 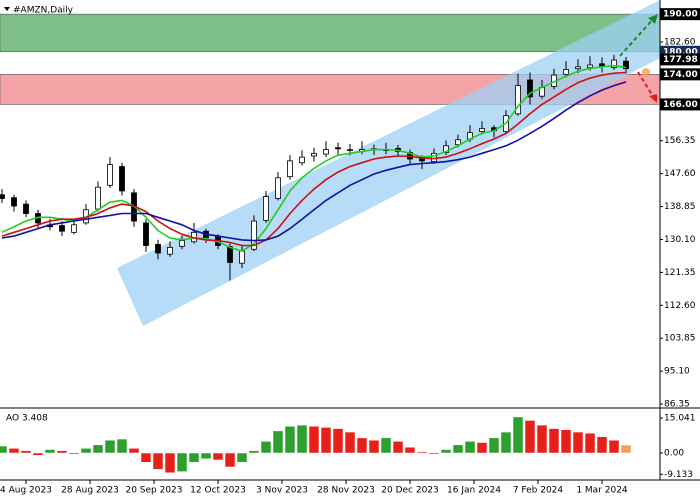 What do you see at coordinates (410, 491) in the screenshot?
I see `x-tick-label: 20 Dec 2023` at bounding box center [410, 491].